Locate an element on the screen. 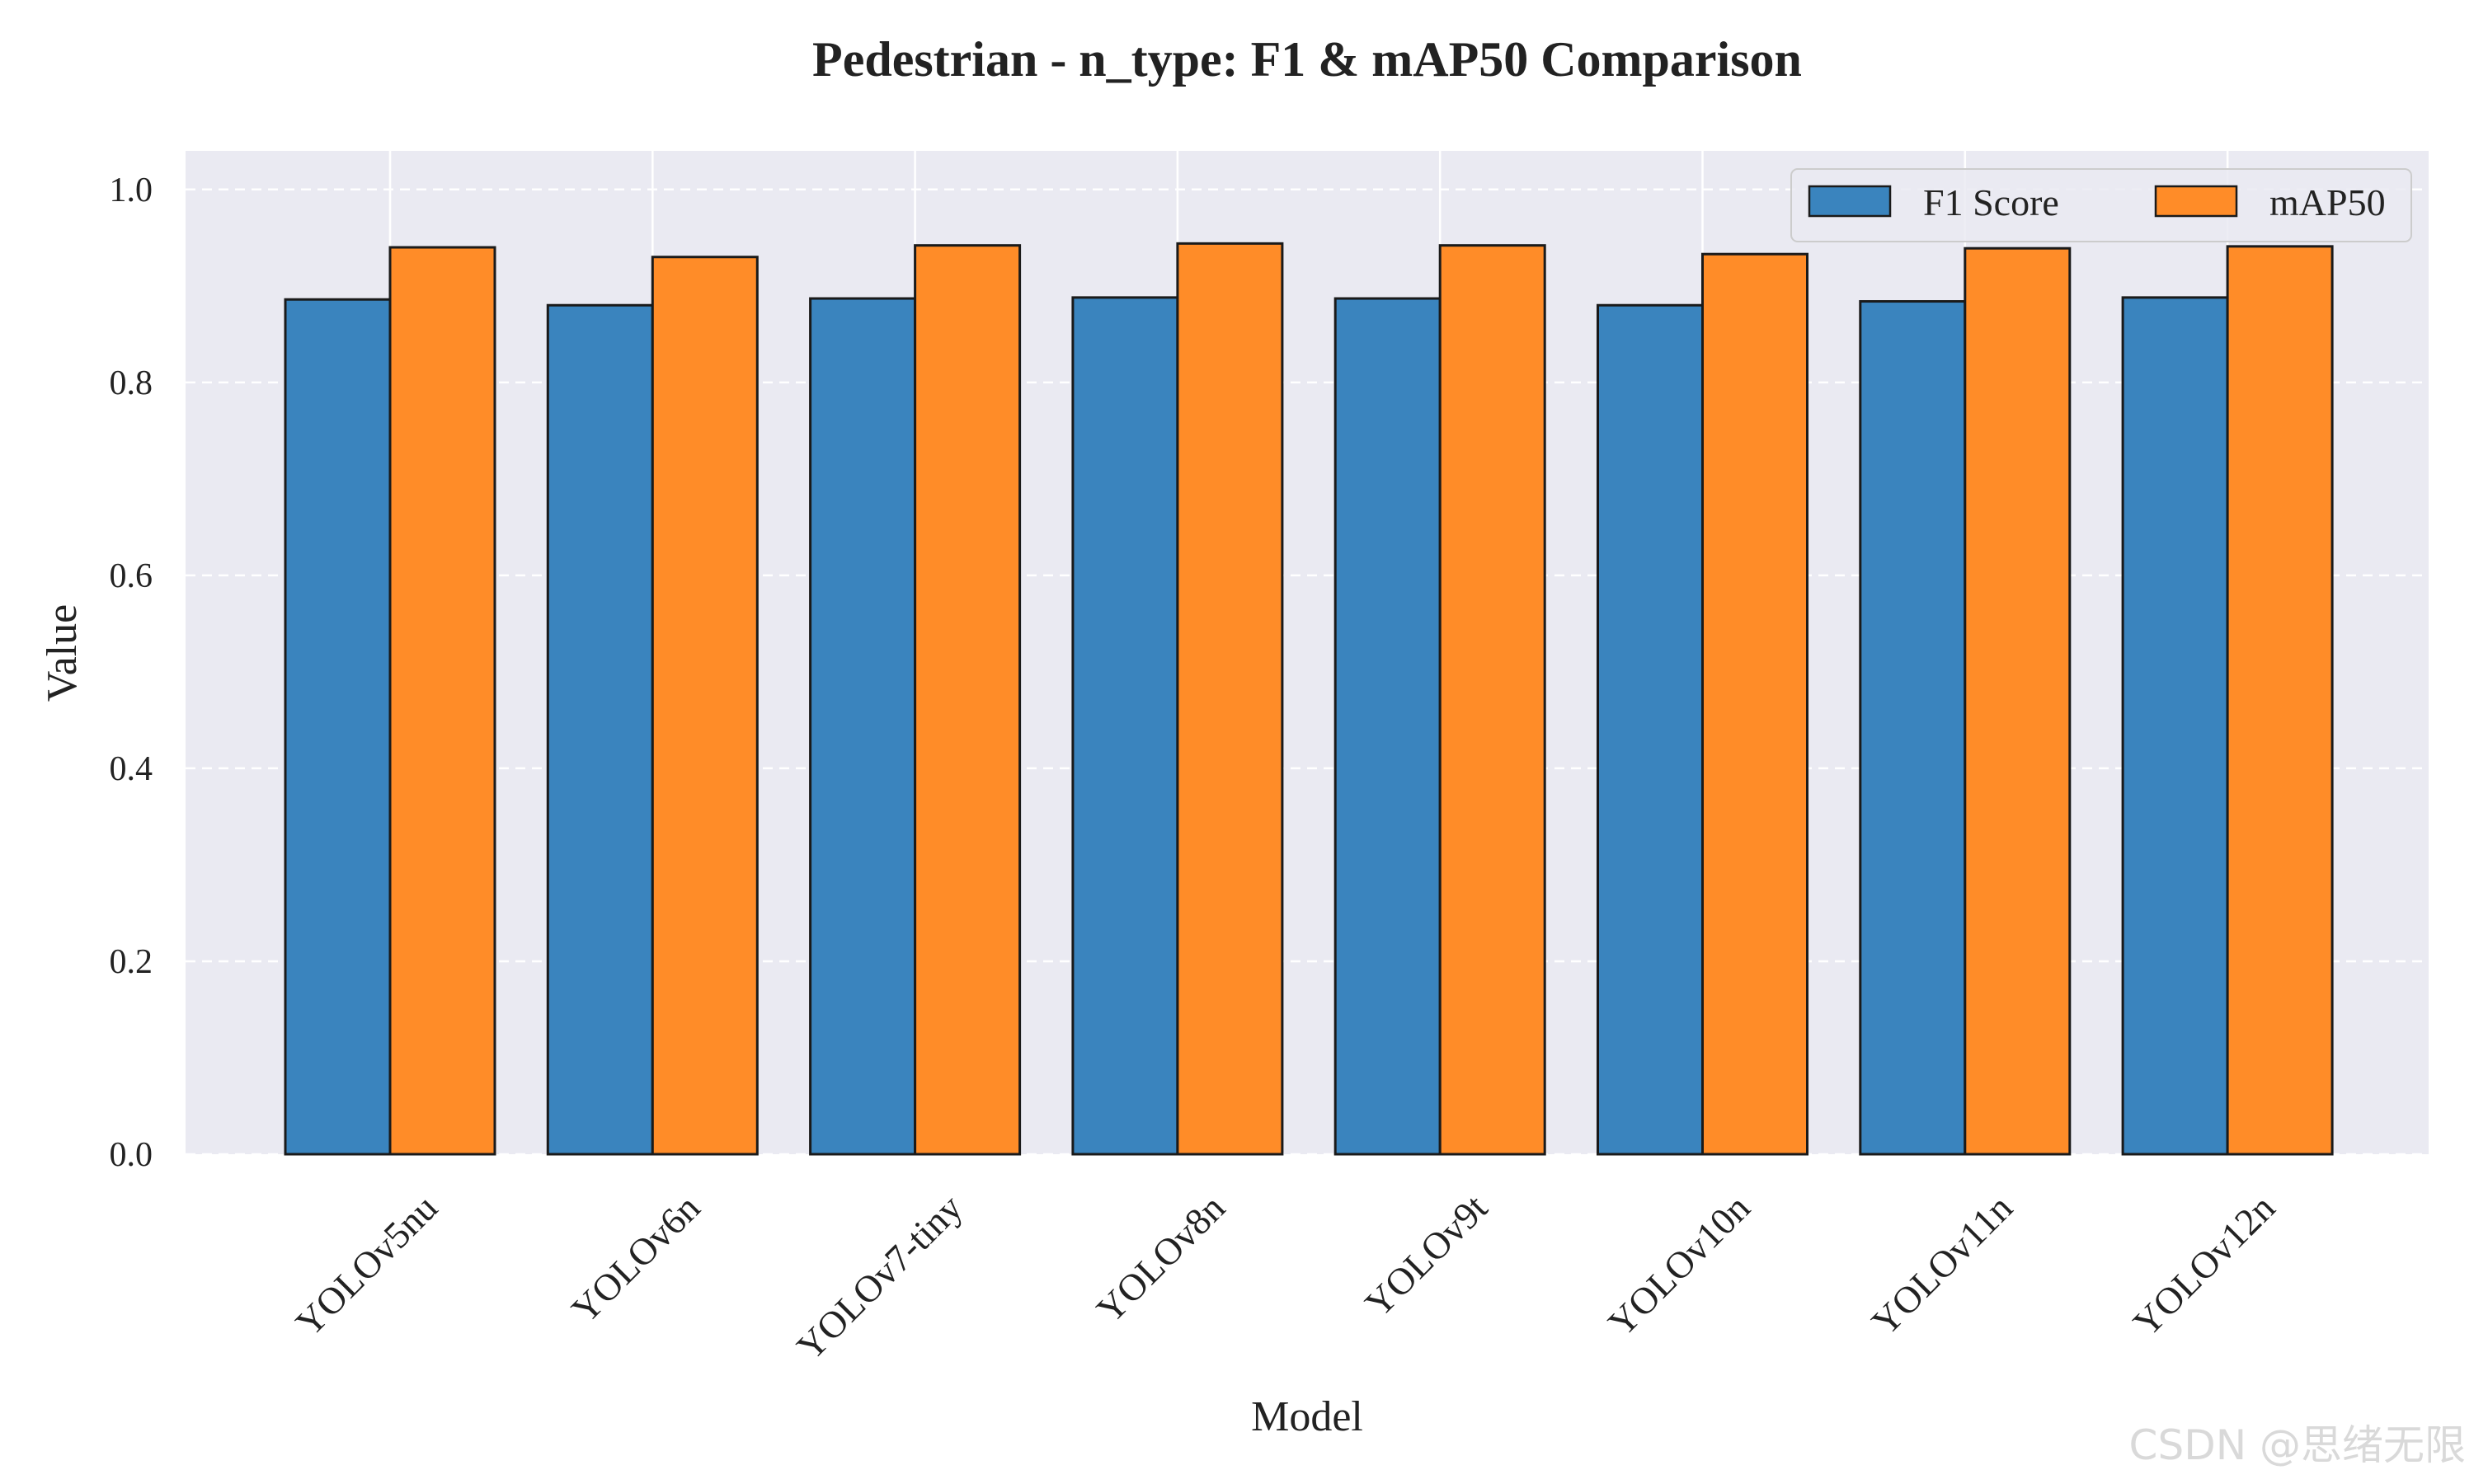 Image resolution: width=2474 pixels, height=1484 pixels. y-tick-label: 0.4 is located at coordinates (131, 769).